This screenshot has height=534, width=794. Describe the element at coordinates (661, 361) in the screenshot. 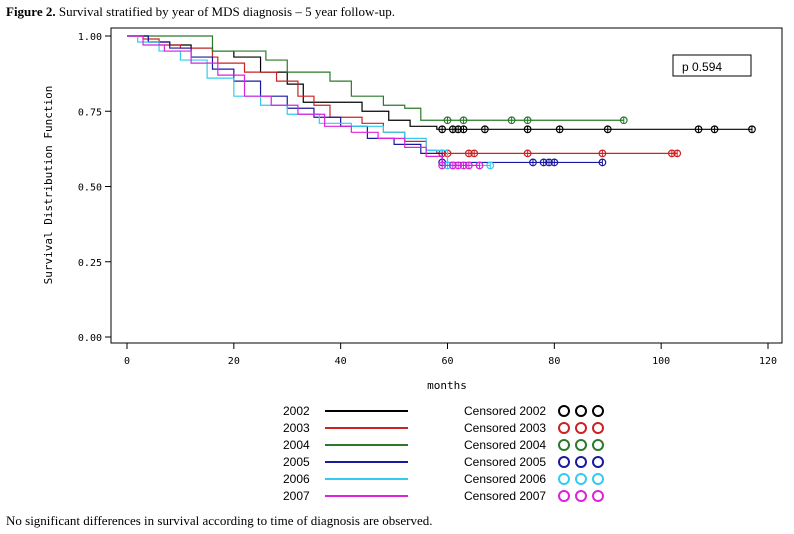

I see `x-tick-label: 100` at that location.